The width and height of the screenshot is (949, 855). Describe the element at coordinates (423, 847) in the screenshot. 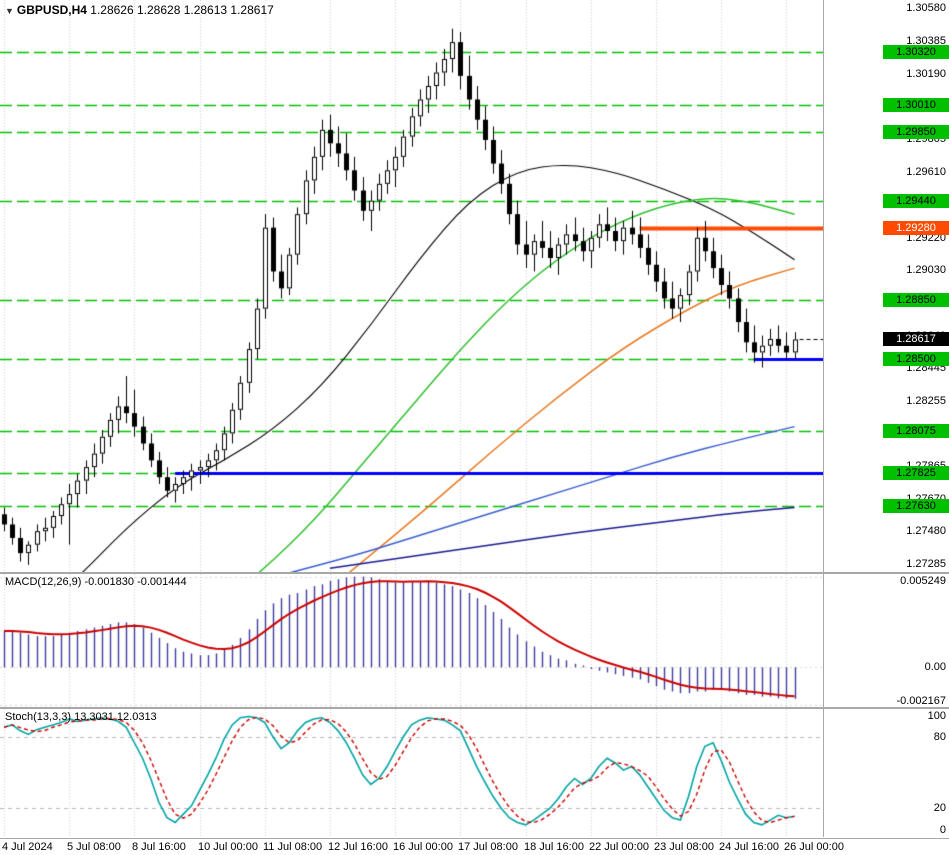

I see `time-axis-label: 16 Jul 00:00` at that location.